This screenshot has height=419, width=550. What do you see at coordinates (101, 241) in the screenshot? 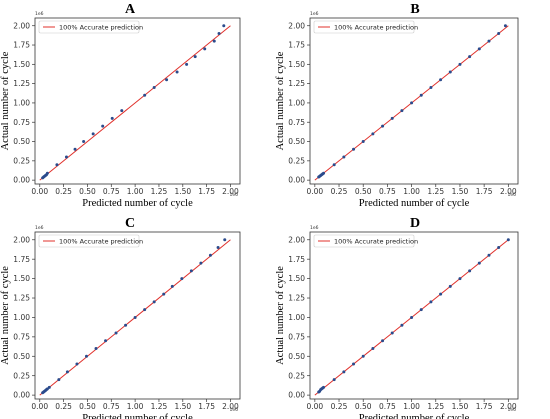
I see `legend-label: 100% Accurate prediction` at bounding box center [101, 241].